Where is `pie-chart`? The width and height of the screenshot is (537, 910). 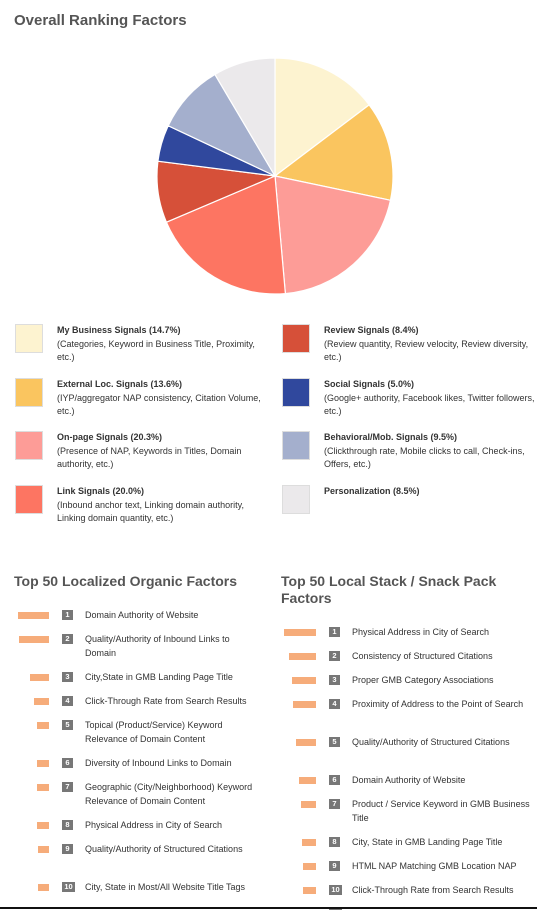
pie-chart is located at coordinates (275, 176).